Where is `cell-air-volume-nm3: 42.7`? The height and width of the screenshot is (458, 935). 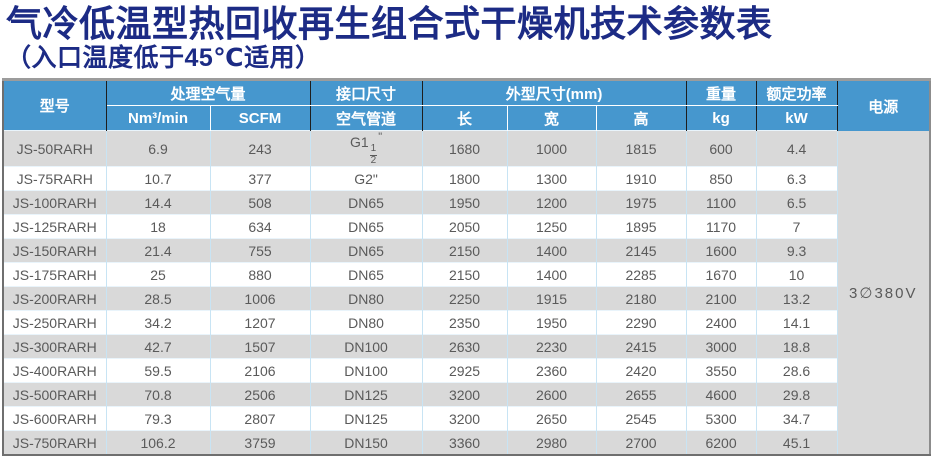
cell-air-volume-nm3: 42.7 is located at coordinates (158, 346).